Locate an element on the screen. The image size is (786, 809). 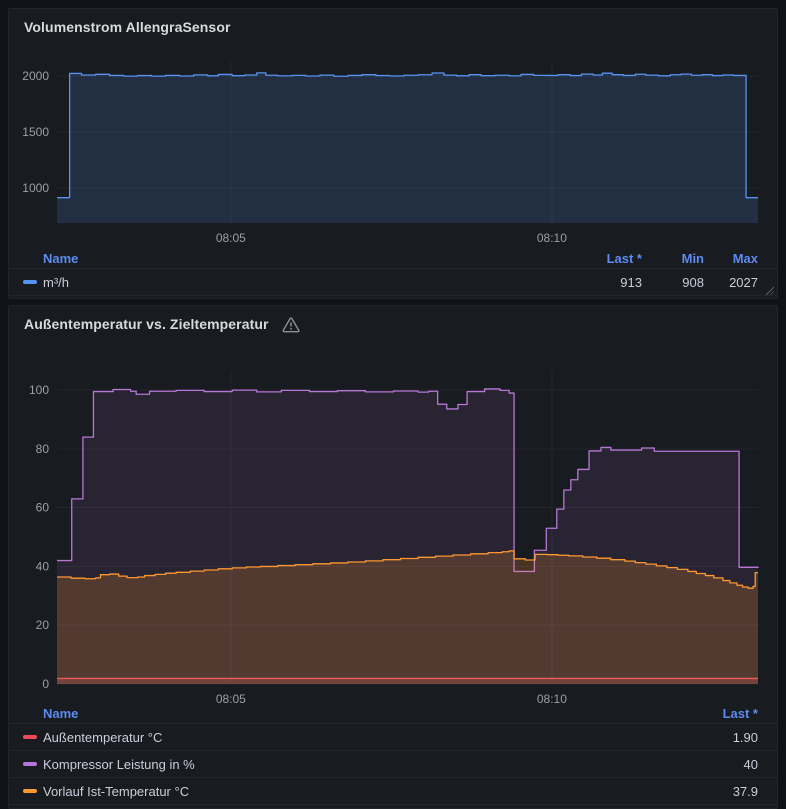
series-name-label: m³/h is located at coordinates (56, 282).